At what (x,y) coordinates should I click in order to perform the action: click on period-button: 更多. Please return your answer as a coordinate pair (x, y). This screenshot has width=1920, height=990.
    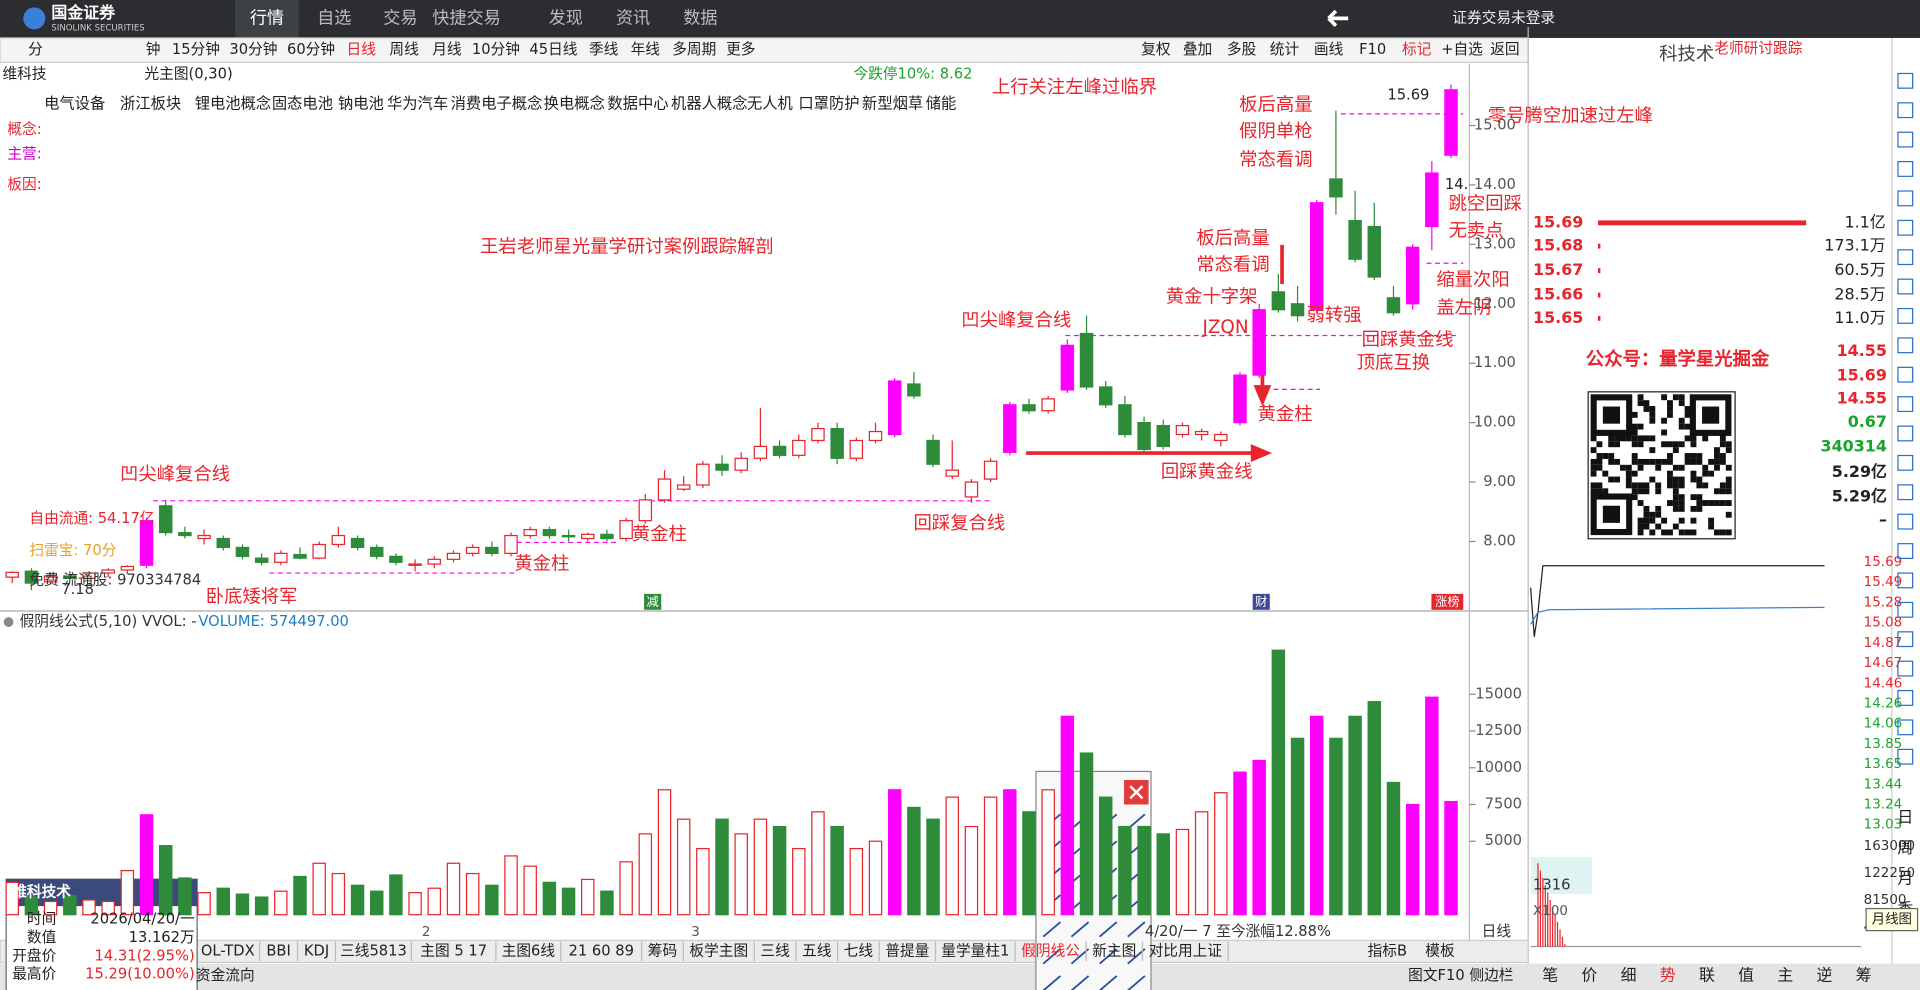
    Looking at the image, I should click on (740, 49).